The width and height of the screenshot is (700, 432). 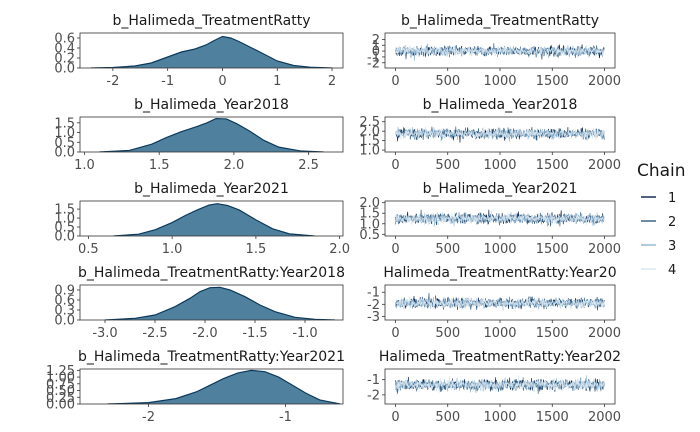 I want to click on x-tick-label: -1.0, so click(x=304, y=333).